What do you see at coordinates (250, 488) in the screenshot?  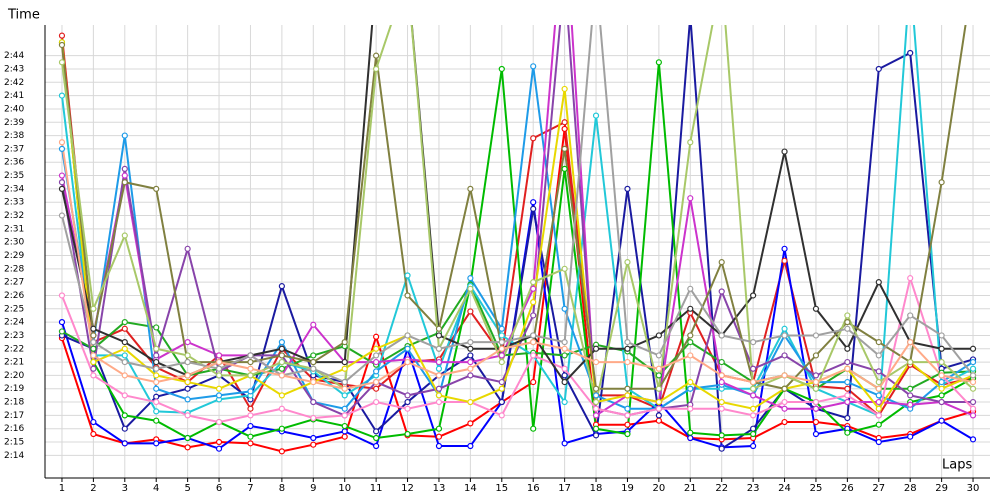 I see `x-tick-label: 7` at bounding box center [250, 488].